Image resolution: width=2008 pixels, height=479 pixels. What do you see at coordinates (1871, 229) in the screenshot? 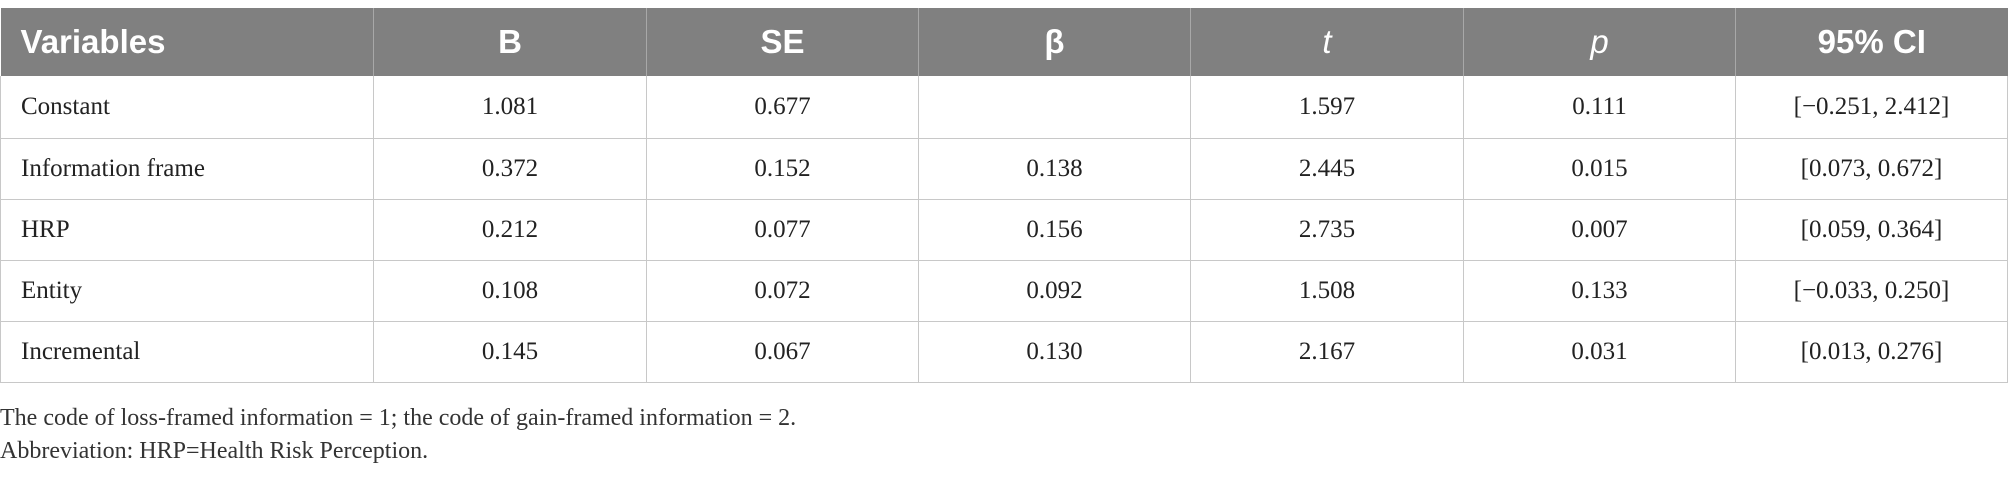
I see `cell-ci: [0.059, 0.364]` at bounding box center [1871, 229].